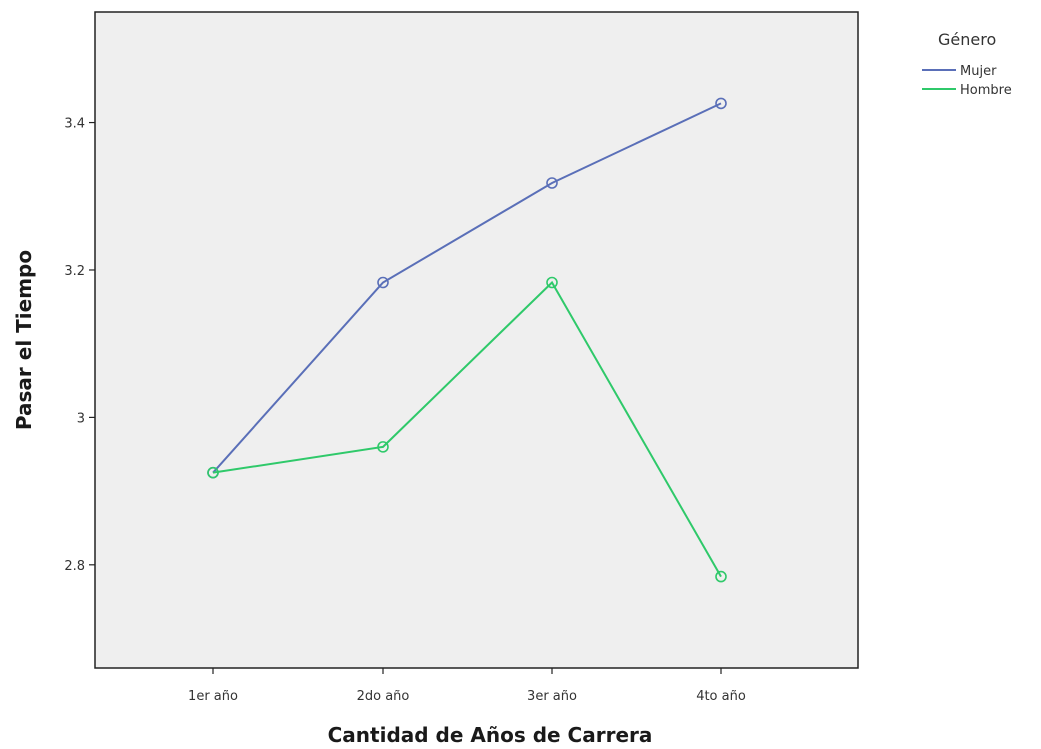 Image resolution: width=1041 pixels, height=749 pixels. Describe the element at coordinates (81, 418) in the screenshot. I see `y-tick-label: 3` at that location.